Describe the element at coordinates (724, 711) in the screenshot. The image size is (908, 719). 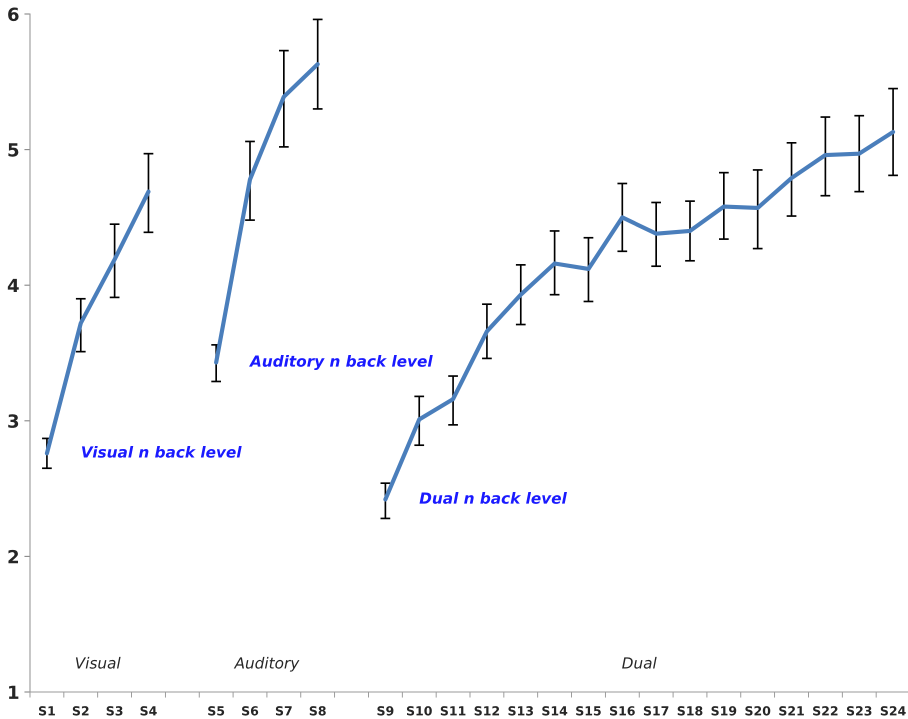
I see `x-tick-label: S19` at that location.